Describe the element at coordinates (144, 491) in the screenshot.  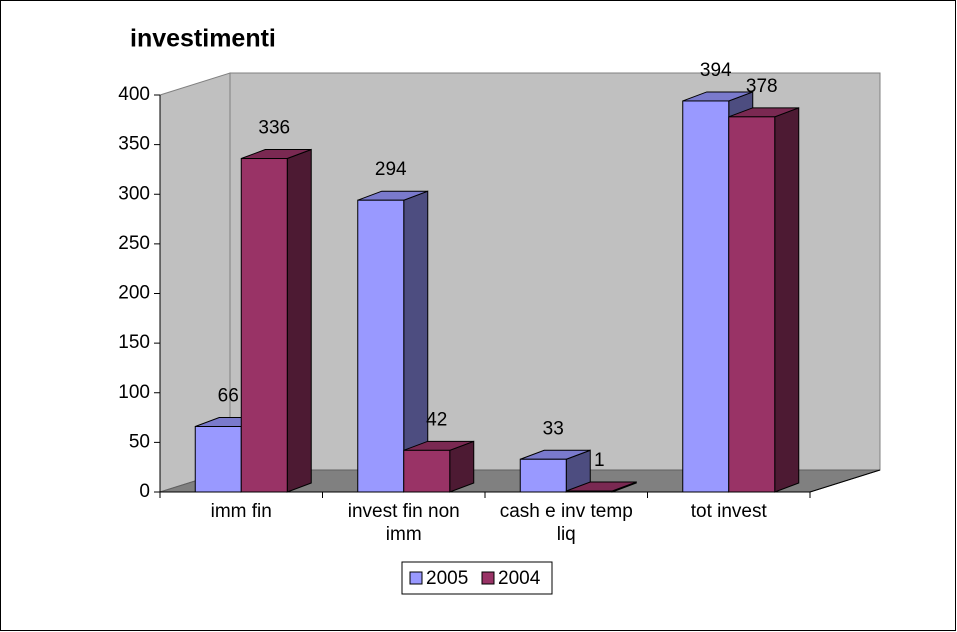
I see `y-tick-label: 0` at that location.